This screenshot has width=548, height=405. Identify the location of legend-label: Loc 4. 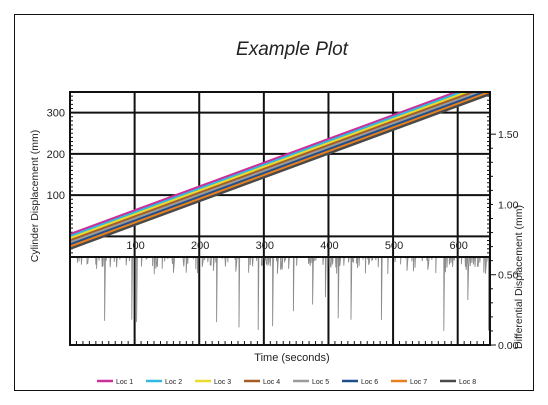
(271, 382).